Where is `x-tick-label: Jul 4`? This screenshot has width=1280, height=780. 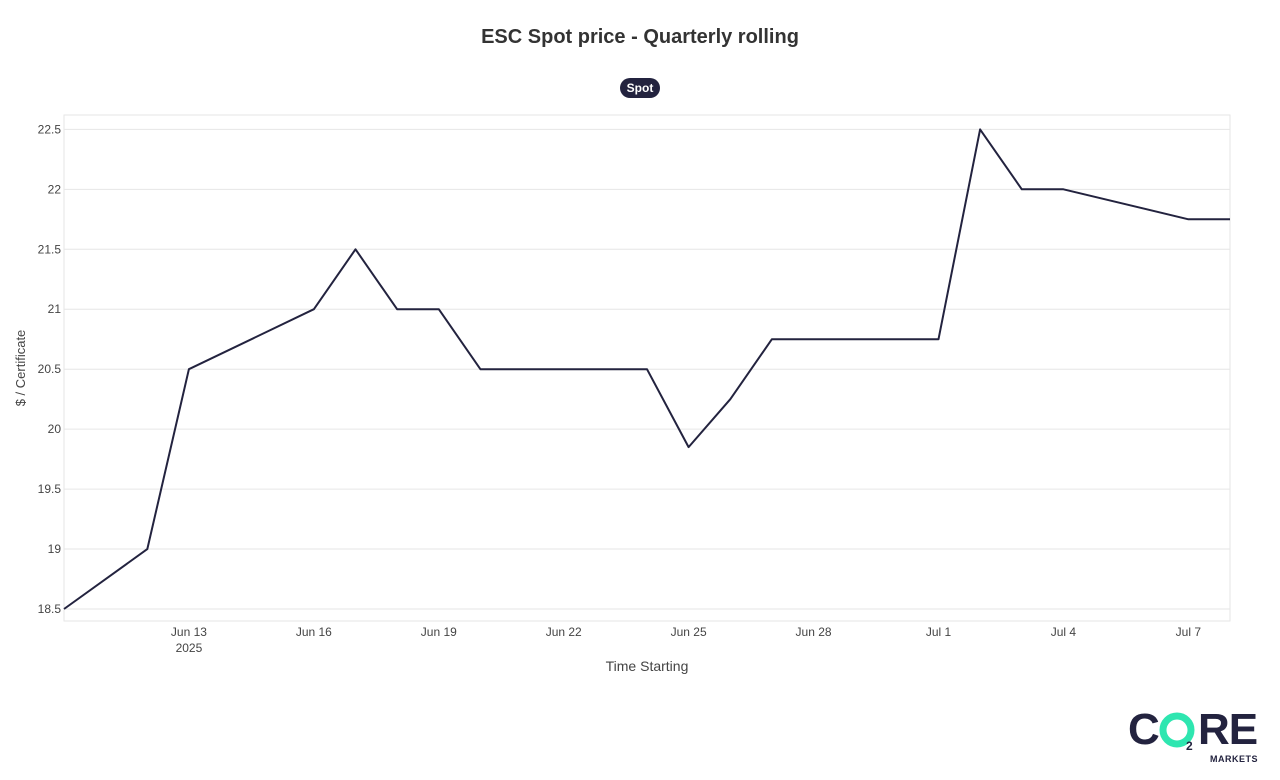
x-tick-label: Jul 4 is located at coordinates (1064, 632).